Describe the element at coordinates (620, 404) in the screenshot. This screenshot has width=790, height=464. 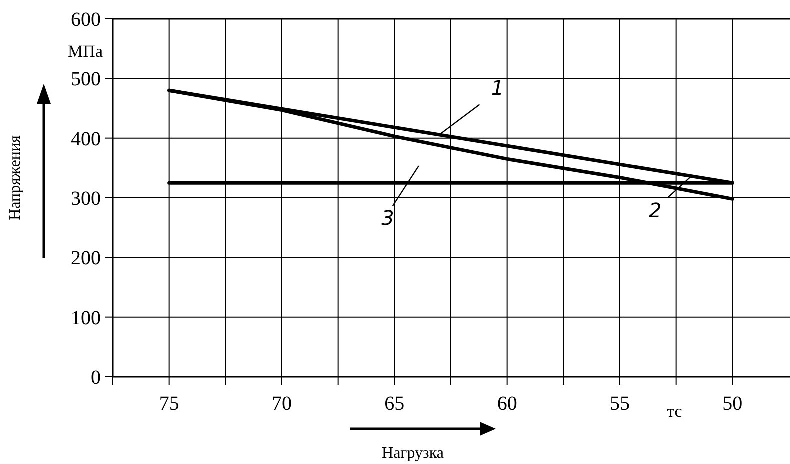
I see `x-tick-label: 55` at that location.